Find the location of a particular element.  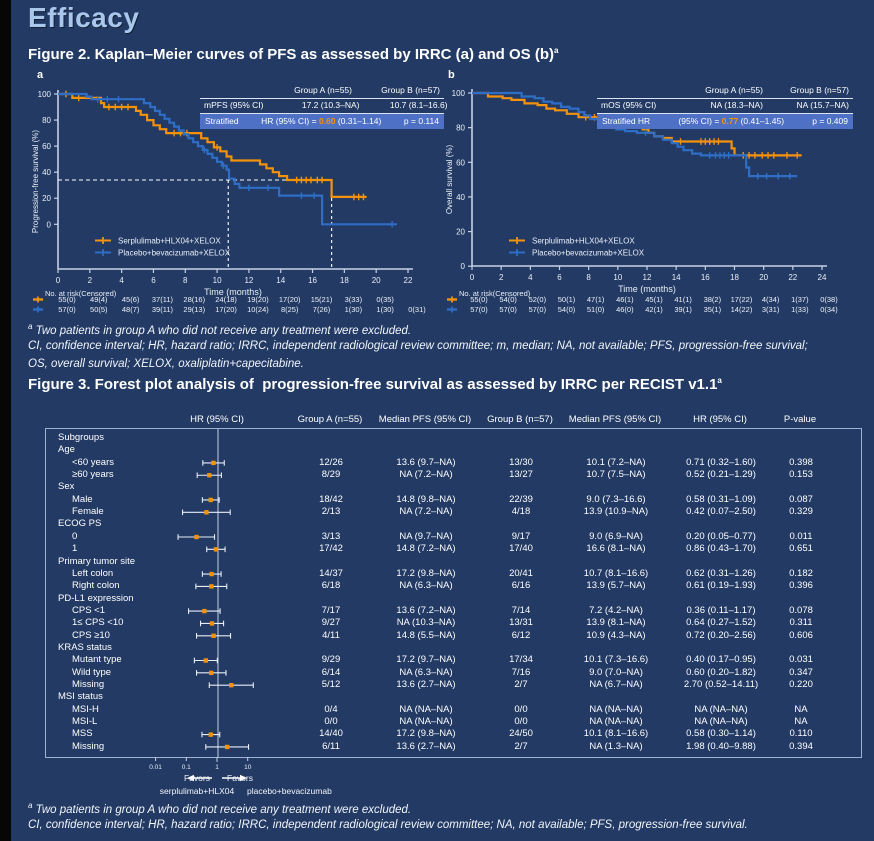

y-tick-label: 20 is located at coordinates (460, 232).